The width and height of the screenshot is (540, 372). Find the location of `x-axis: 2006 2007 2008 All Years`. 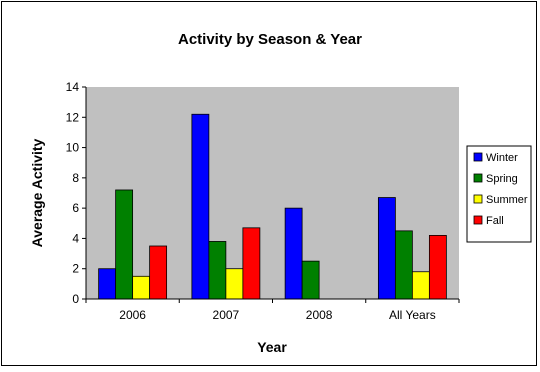

x-axis: 2006 2007 2008 All Years is located at coordinates (272, 310).